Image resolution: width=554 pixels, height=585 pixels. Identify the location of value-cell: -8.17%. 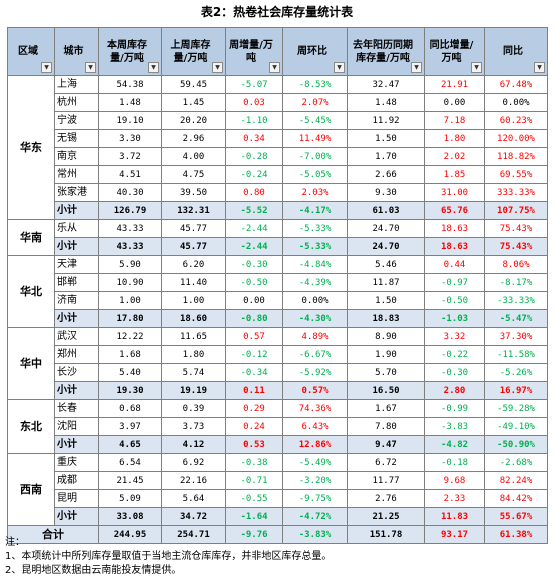
(516, 282).